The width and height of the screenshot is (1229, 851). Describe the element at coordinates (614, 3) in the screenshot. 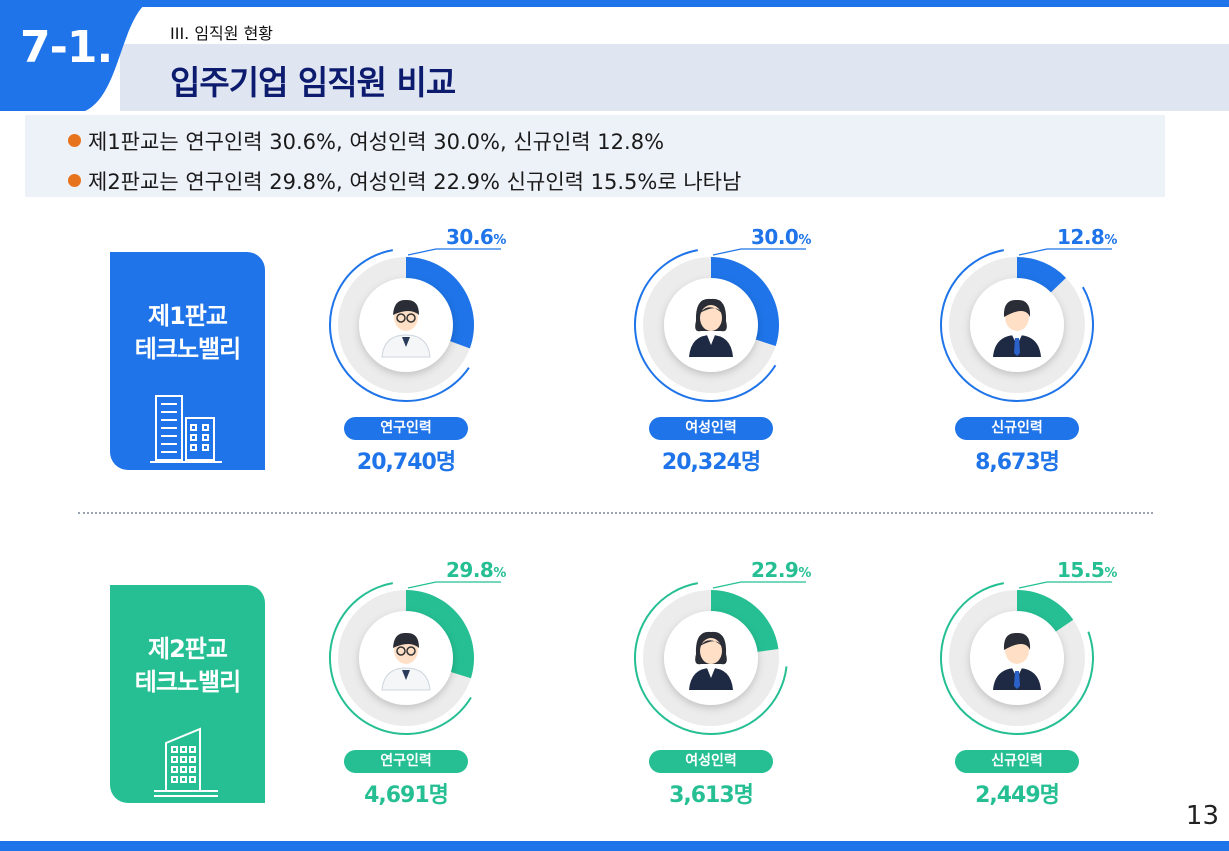

I see `top-accent-bar` at that location.